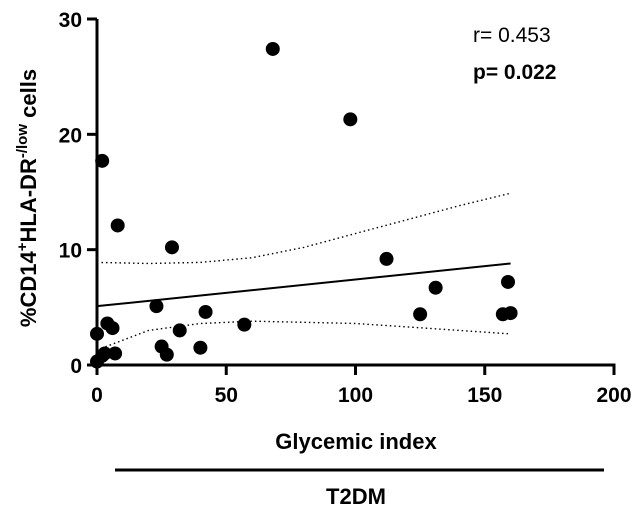  Describe the element at coordinates (226, 395) in the screenshot. I see `x-tick-label: 50` at that location.